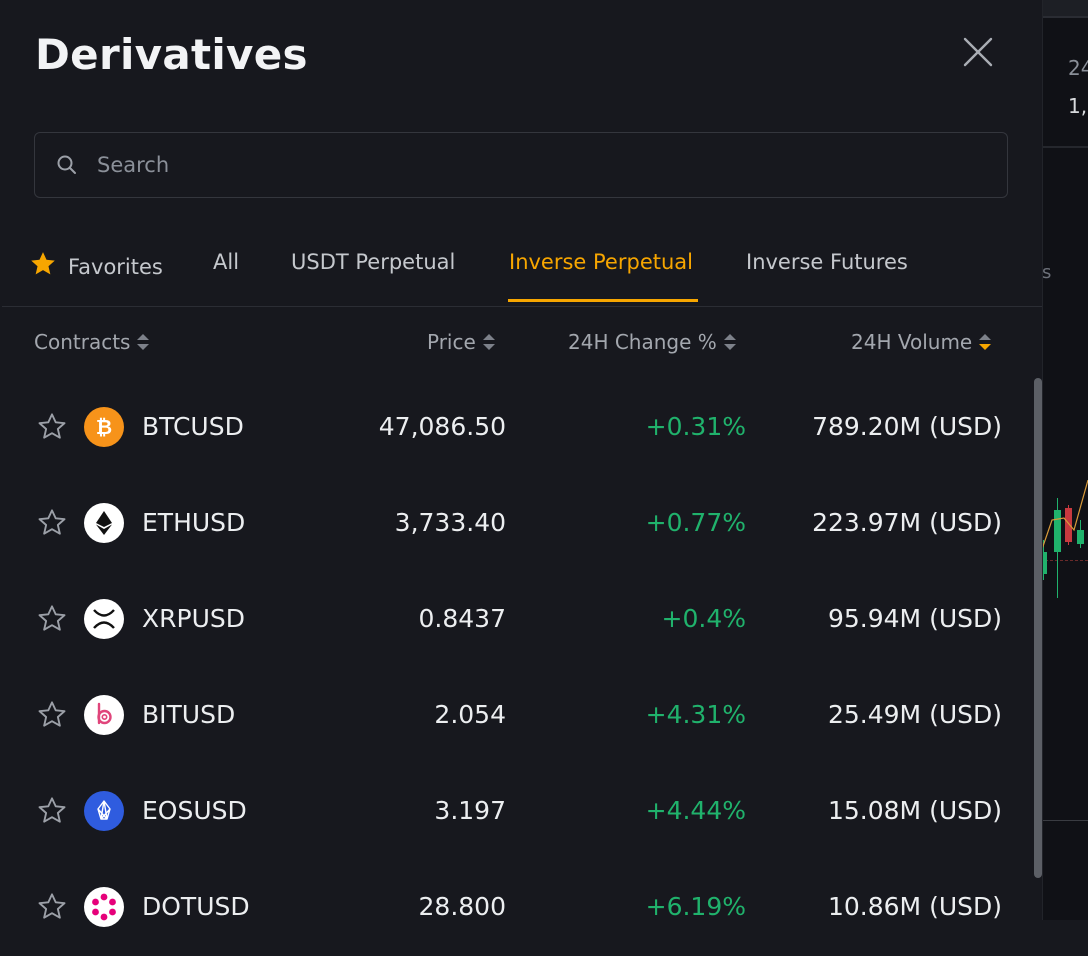  Describe the element at coordinates (914, 618) in the screenshot. I see `contract-volume: 95.94M (USD)` at that location.